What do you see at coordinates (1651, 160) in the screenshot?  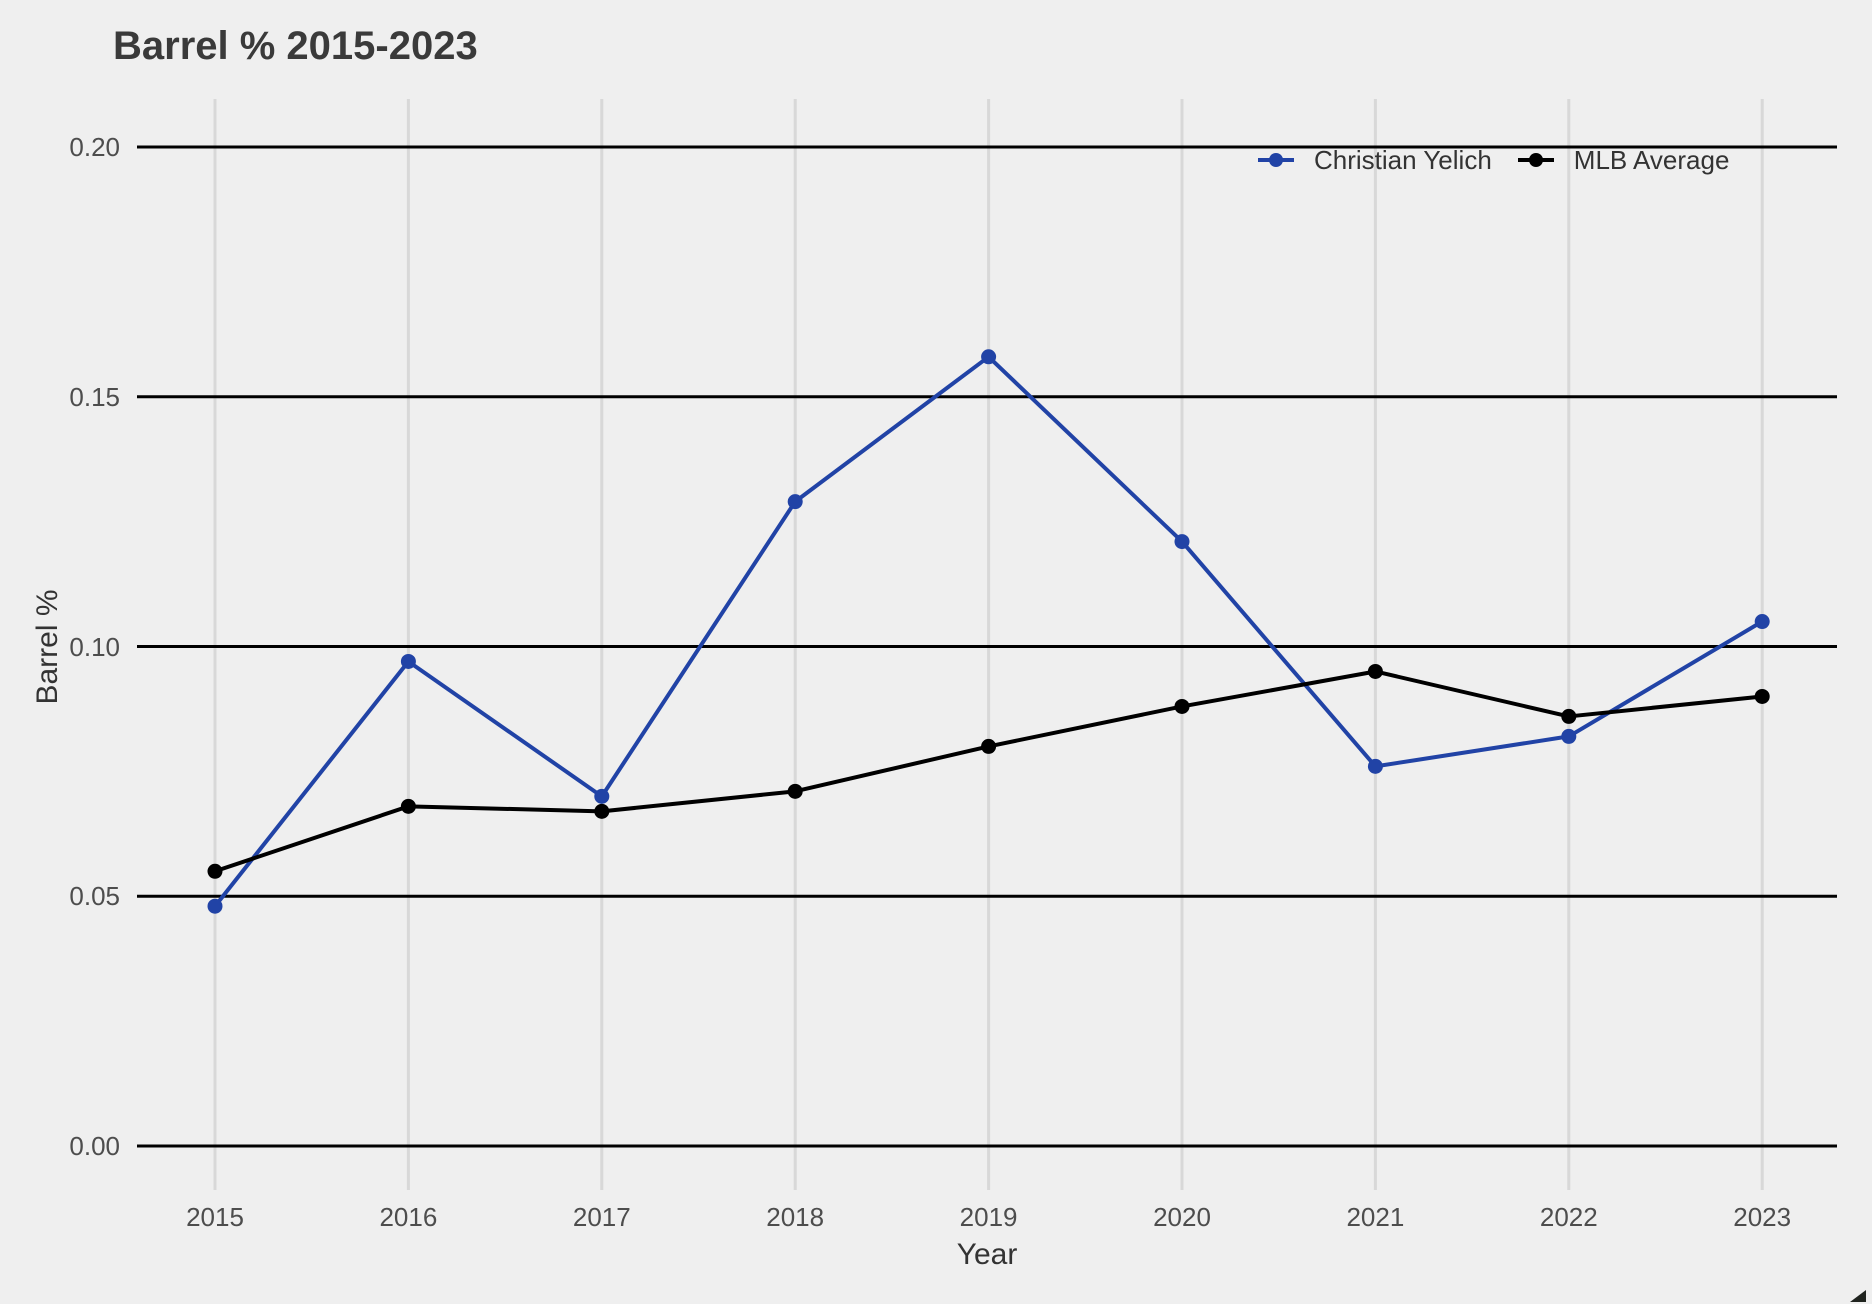 I see `legend-label: MLB Average` at bounding box center [1651, 160].